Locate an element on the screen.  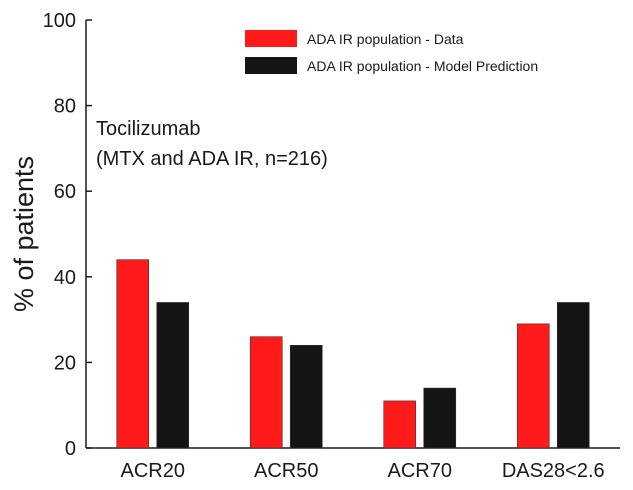
y-tick-label: 20 is located at coordinates (65, 363).